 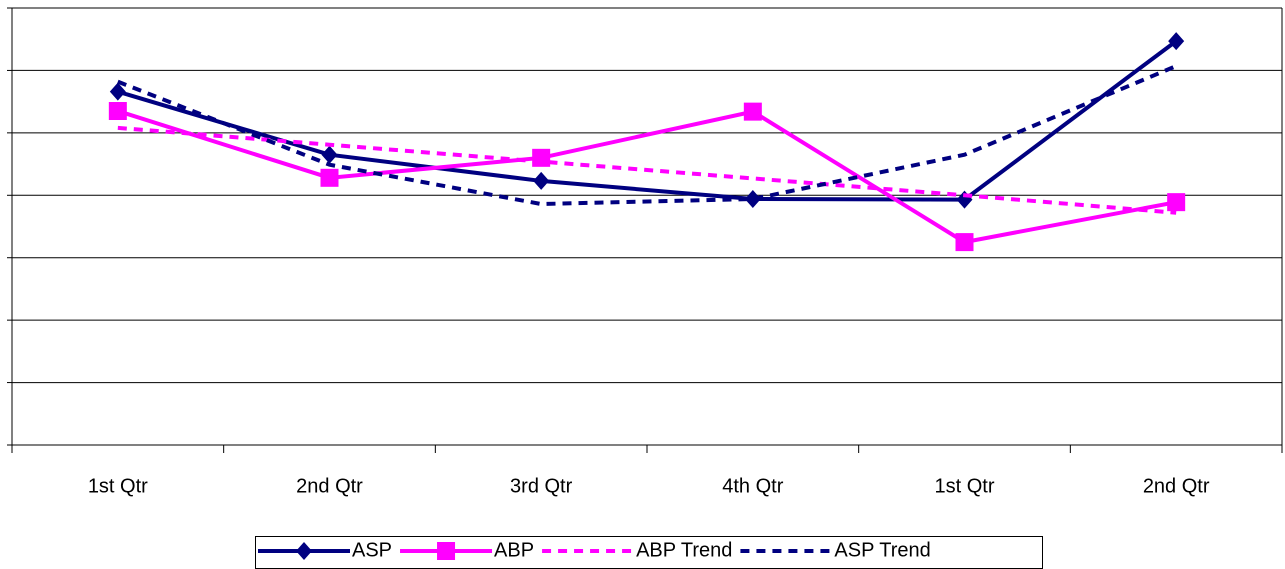 What do you see at coordinates (882, 550) in the screenshot?
I see `legend-label: ASP Trend` at bounding box center [882, 550].